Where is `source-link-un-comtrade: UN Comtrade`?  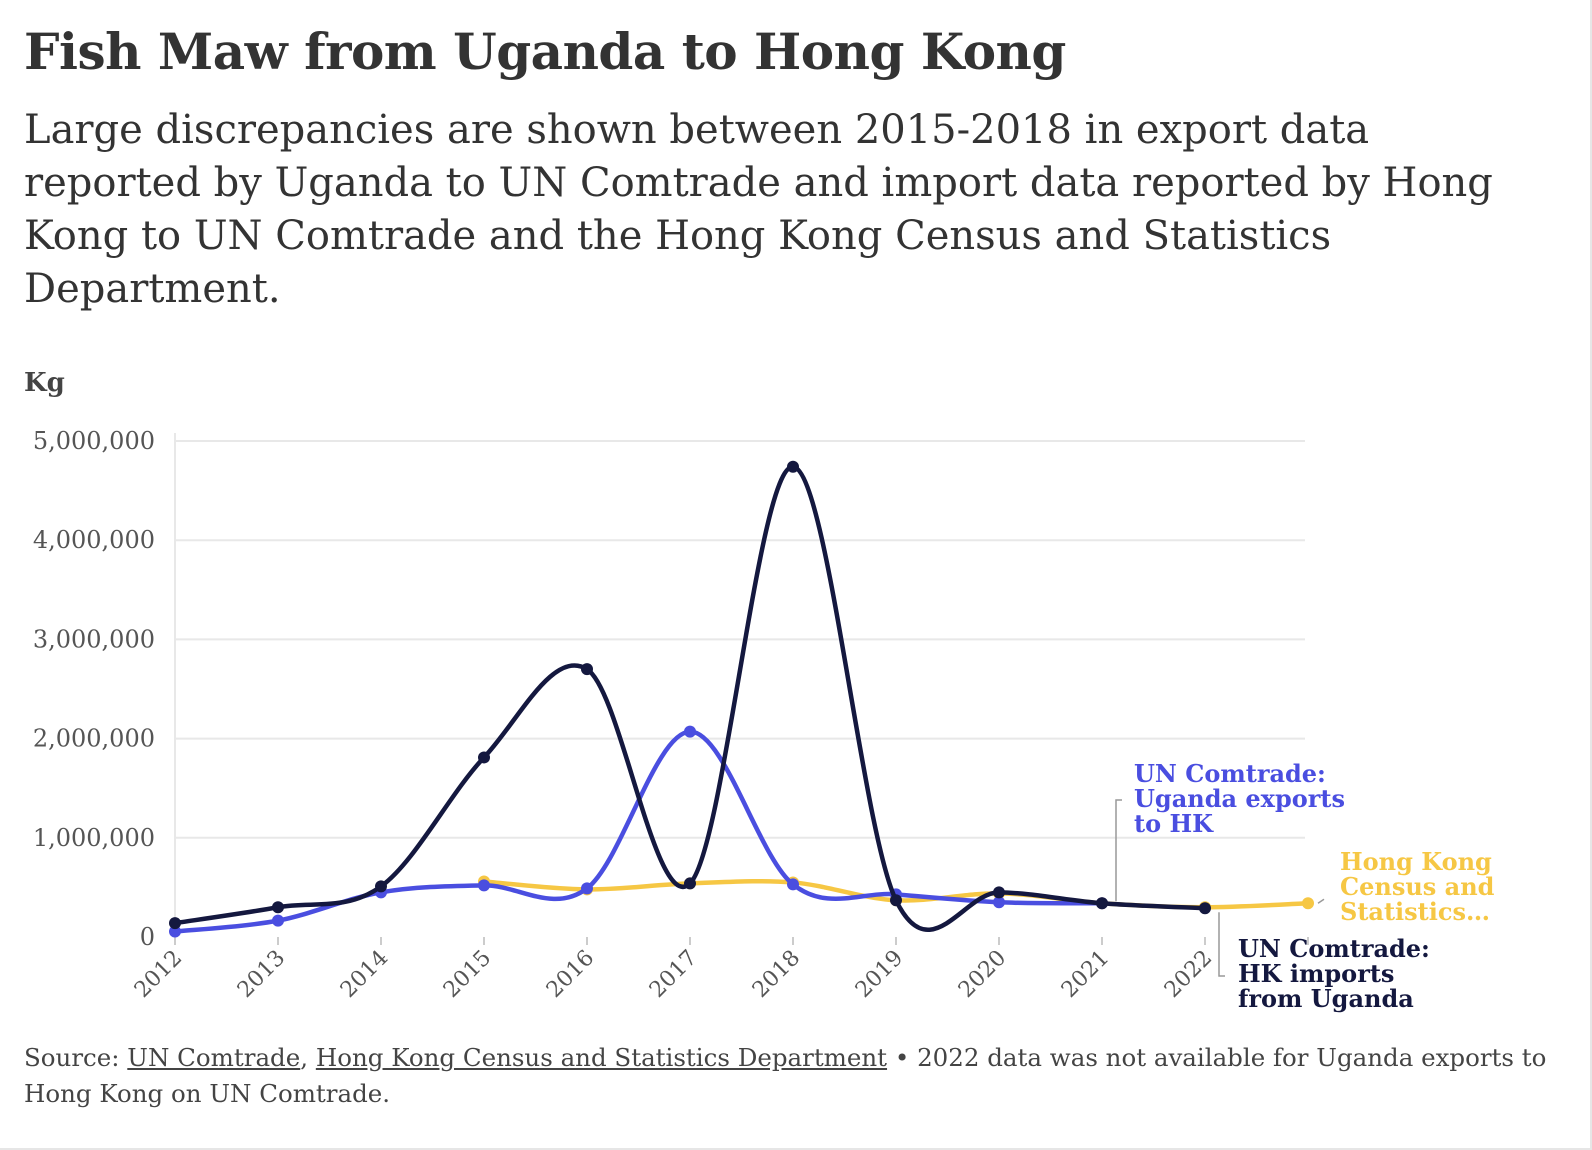 source-link-un-comtrade: UN Comtrade is located at coordinates (214, 1057).